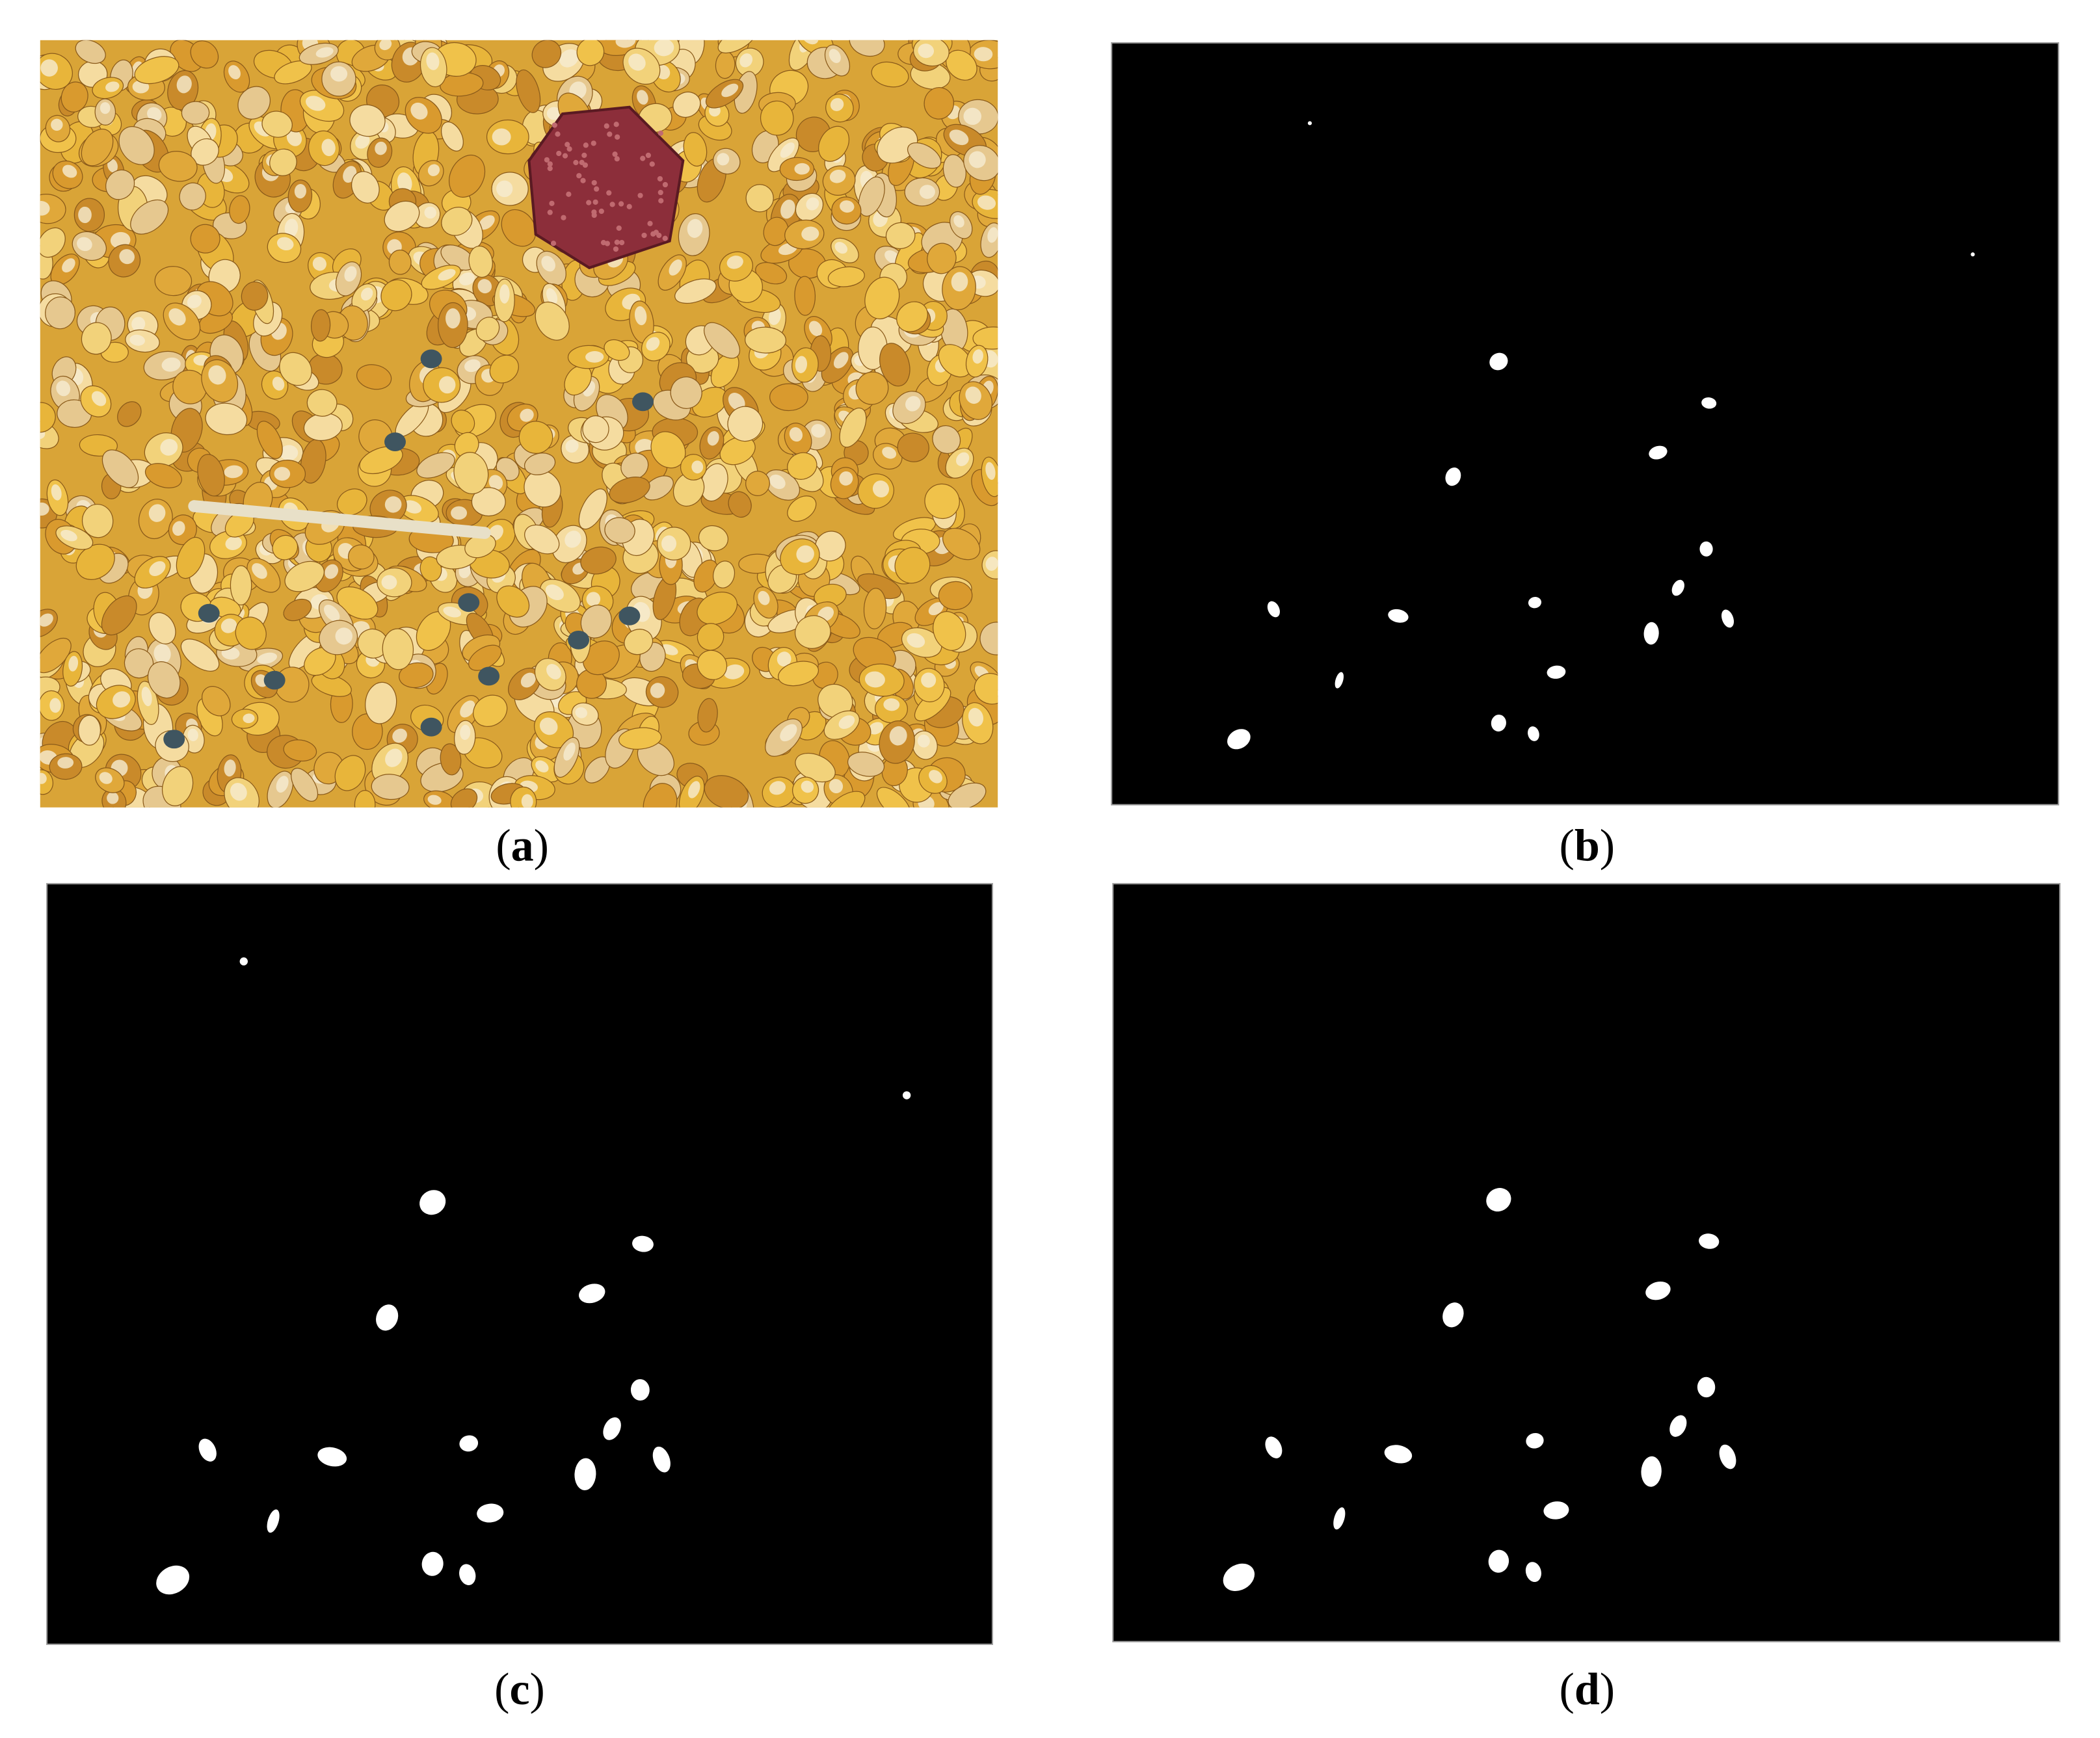  What do you see at coordinates (1309, 123) in the screenshot?
I see `mask-dot` at bounding box center [1309, 123].